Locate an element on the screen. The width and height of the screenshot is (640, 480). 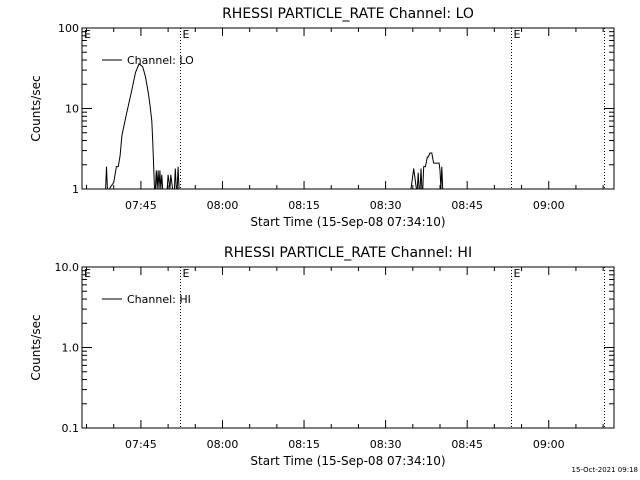
panel-2-xlabel: Start Time (15-Sep-08 07:34:10) is located at coordinates (347, 461).